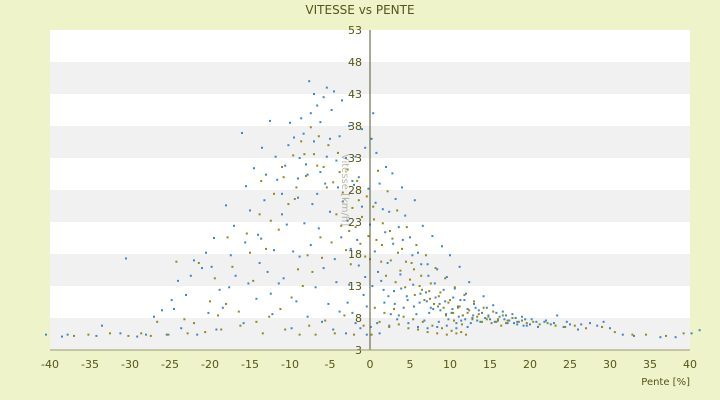 The height and width of the screenshot is (400, 720). I want to click on chart-title: VITESSE vs PENTE, so click(359, 10).